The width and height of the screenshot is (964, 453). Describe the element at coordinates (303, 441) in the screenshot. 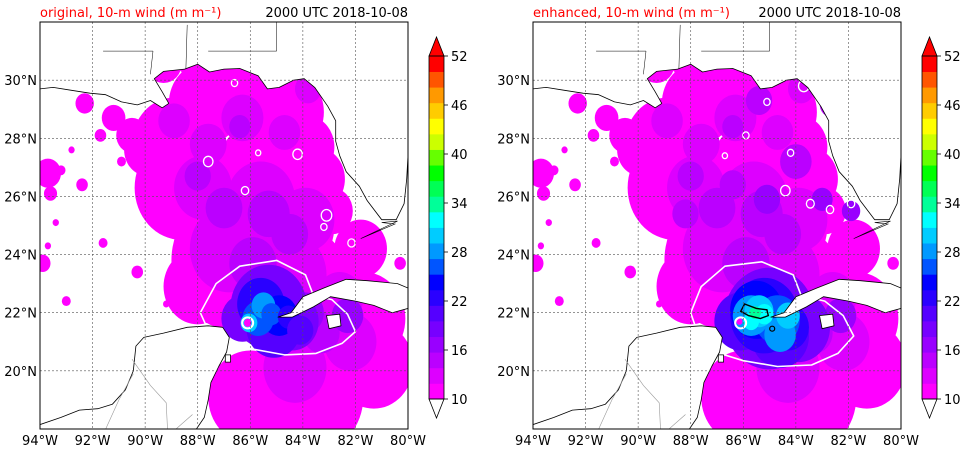

I see `lon-tick-label: 84°W` at that location.